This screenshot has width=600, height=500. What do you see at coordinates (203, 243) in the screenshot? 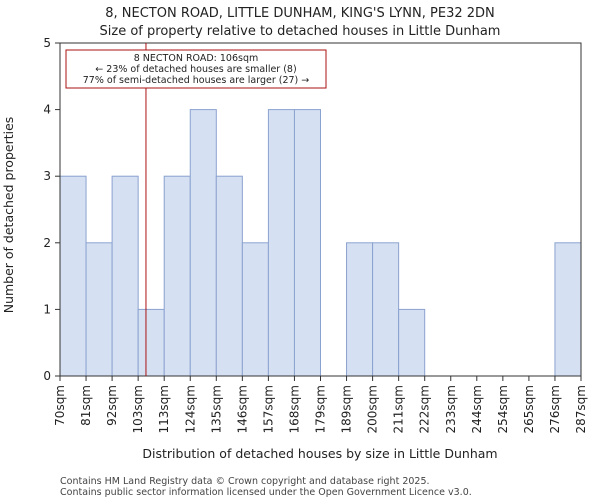
I see `bar-124sqm` at bounding box center [203, 243].